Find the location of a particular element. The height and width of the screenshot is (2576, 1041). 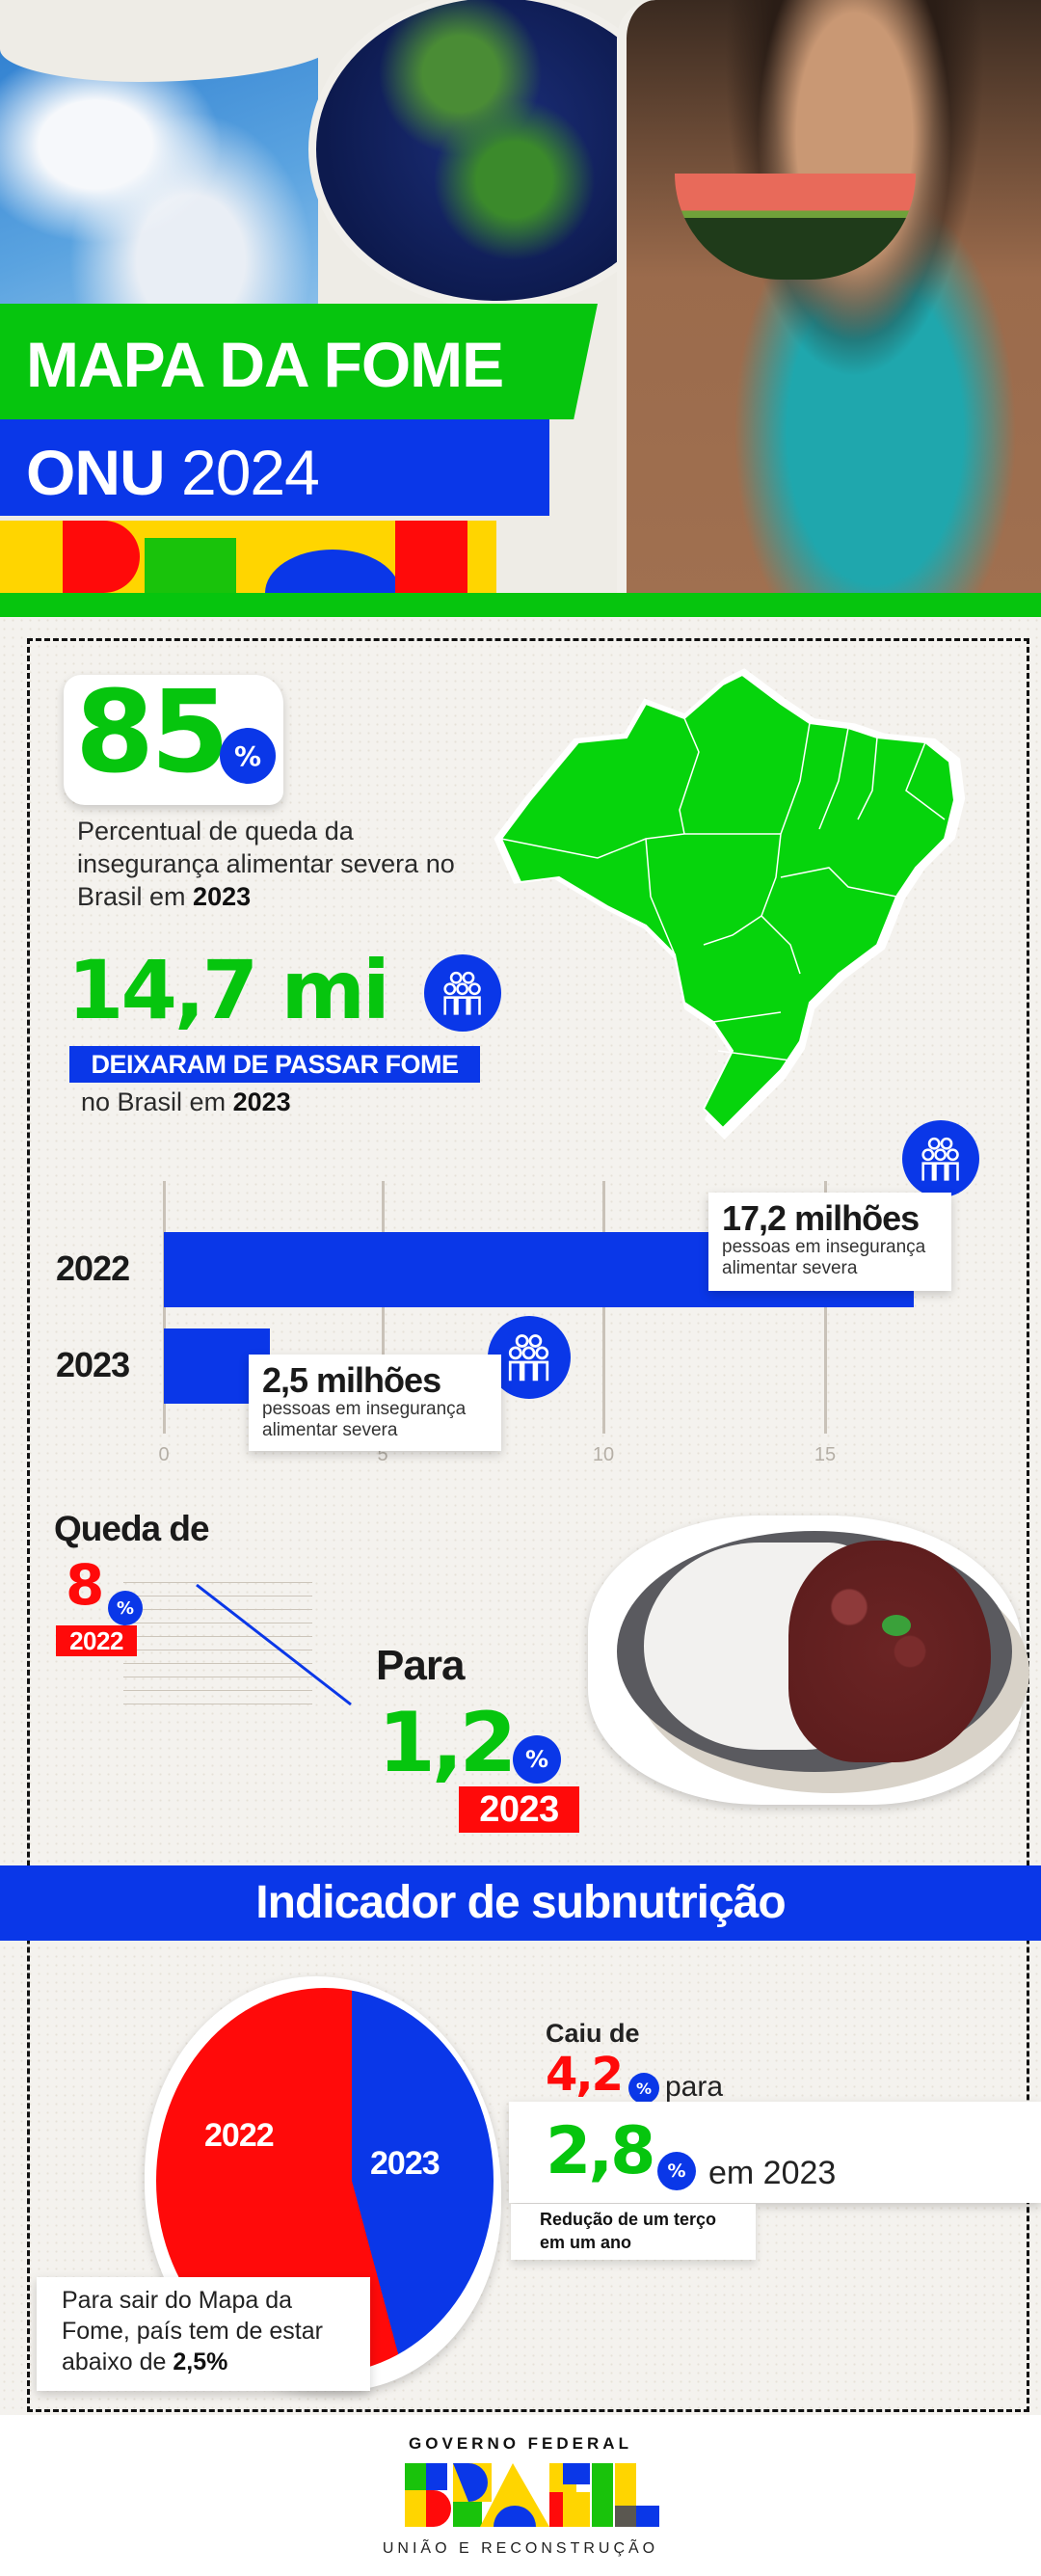

x-tick: 0 is located at coordinates (164, 1454).